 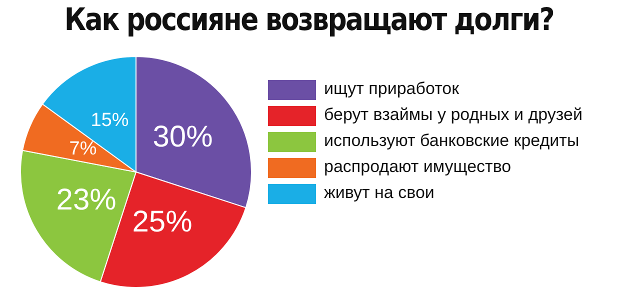 I want to click on legend-label: используют банковские кредиты, so click(x=452, y=140).